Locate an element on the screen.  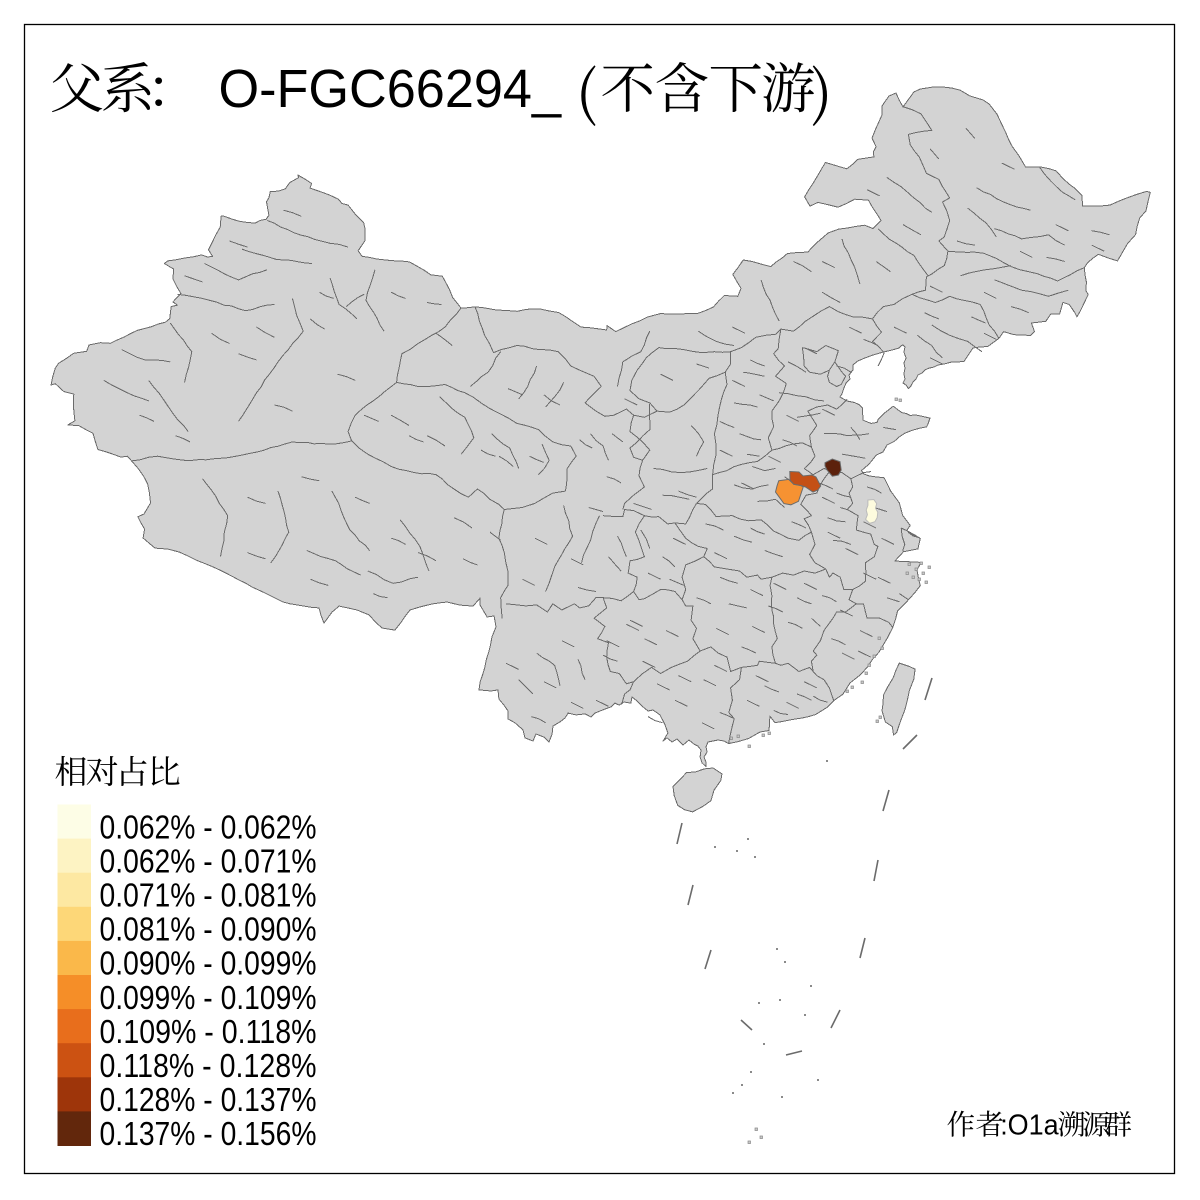
svg-text: 0.071% - 0.081% is located at coordinates (208, 895).